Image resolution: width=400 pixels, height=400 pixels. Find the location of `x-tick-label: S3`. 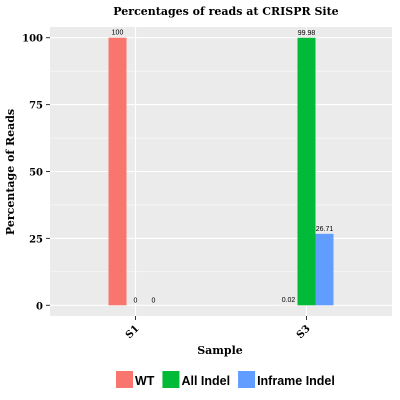

x-tick-label: S3 is located at coordinates (304, 332).